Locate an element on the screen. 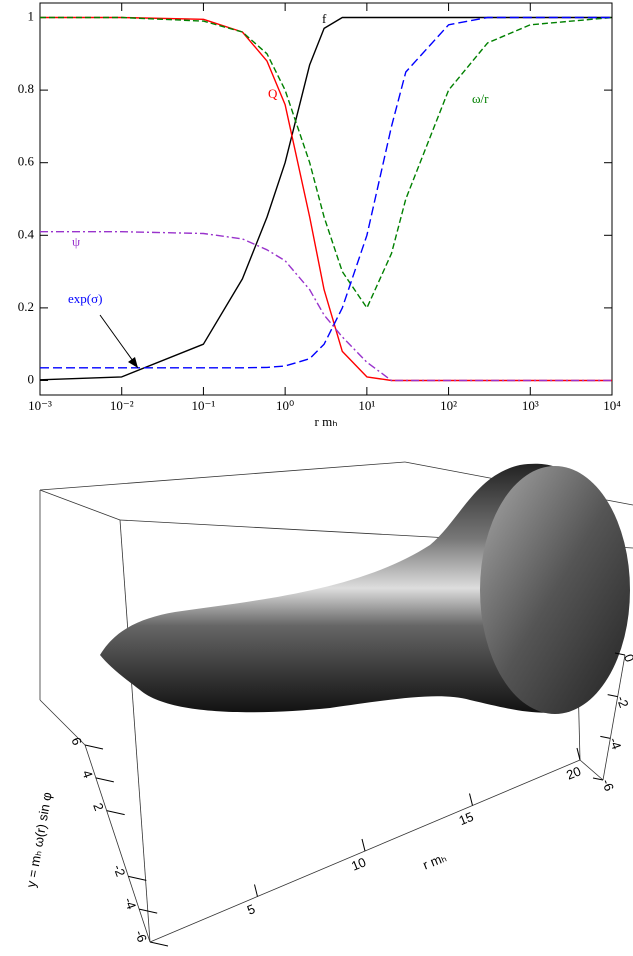  x-tick-label: 20 is located at coordinates (573, 772).